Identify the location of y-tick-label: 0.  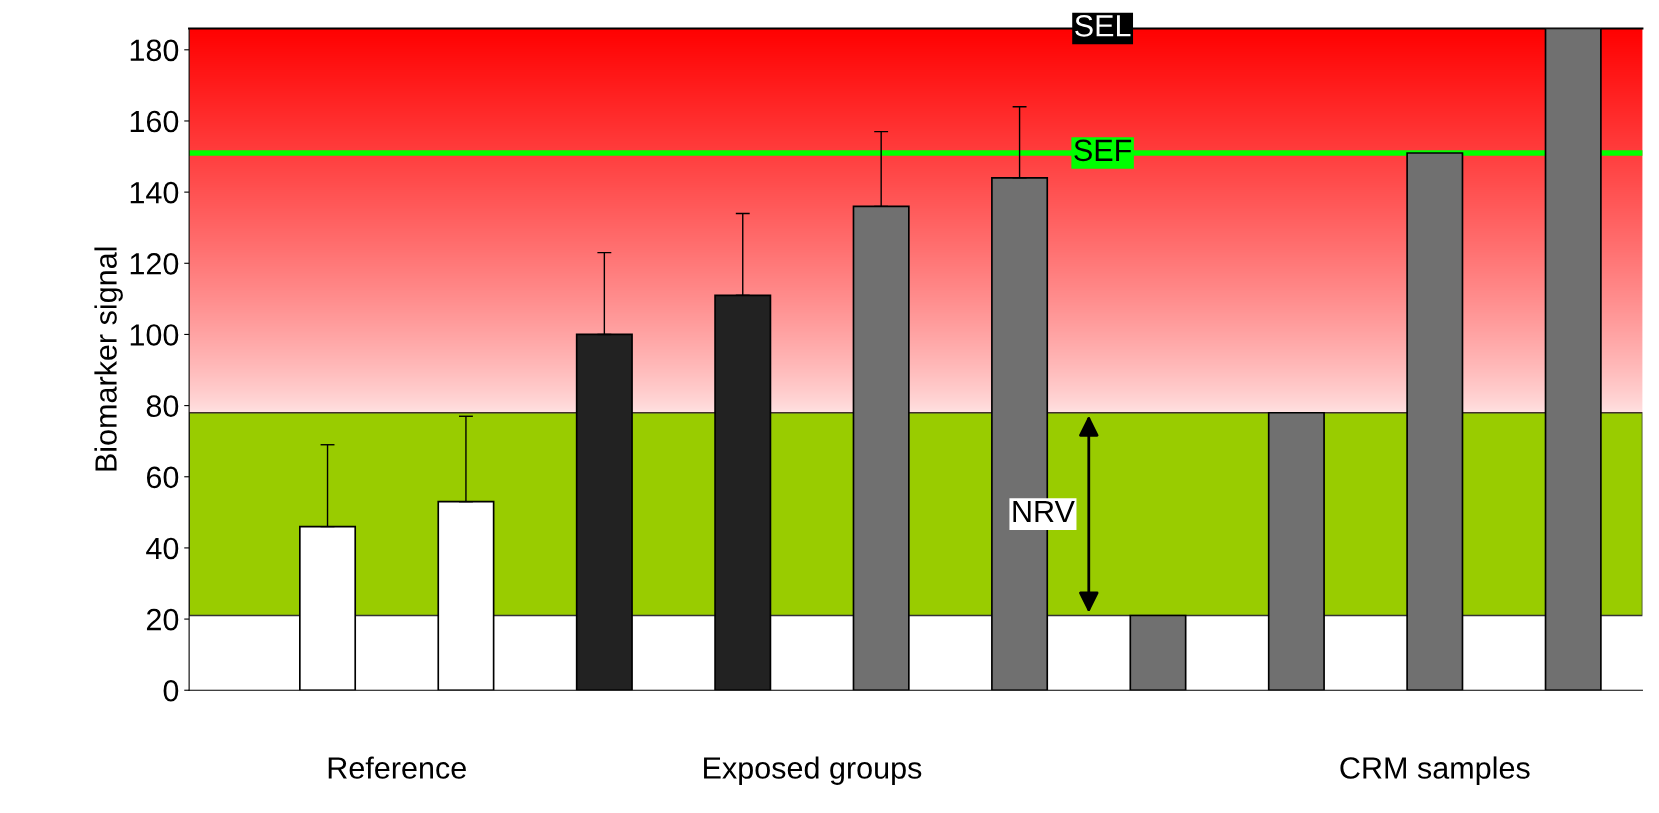
(171, 690).